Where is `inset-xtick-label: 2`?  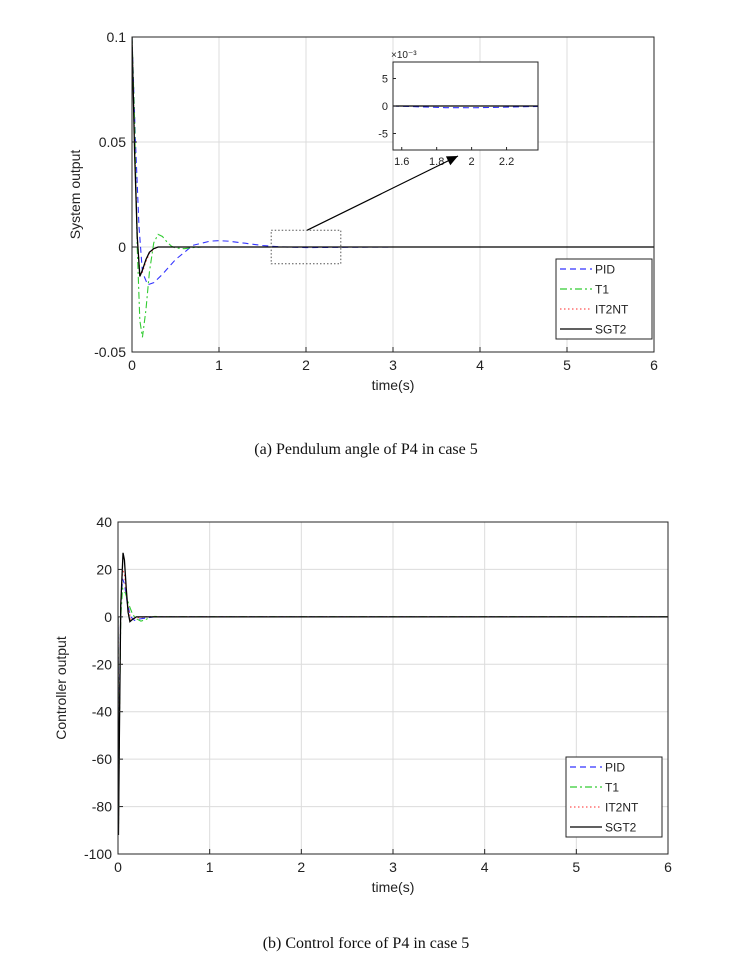 inset-xtick-label: 2 is located at coordinates (472, 162).